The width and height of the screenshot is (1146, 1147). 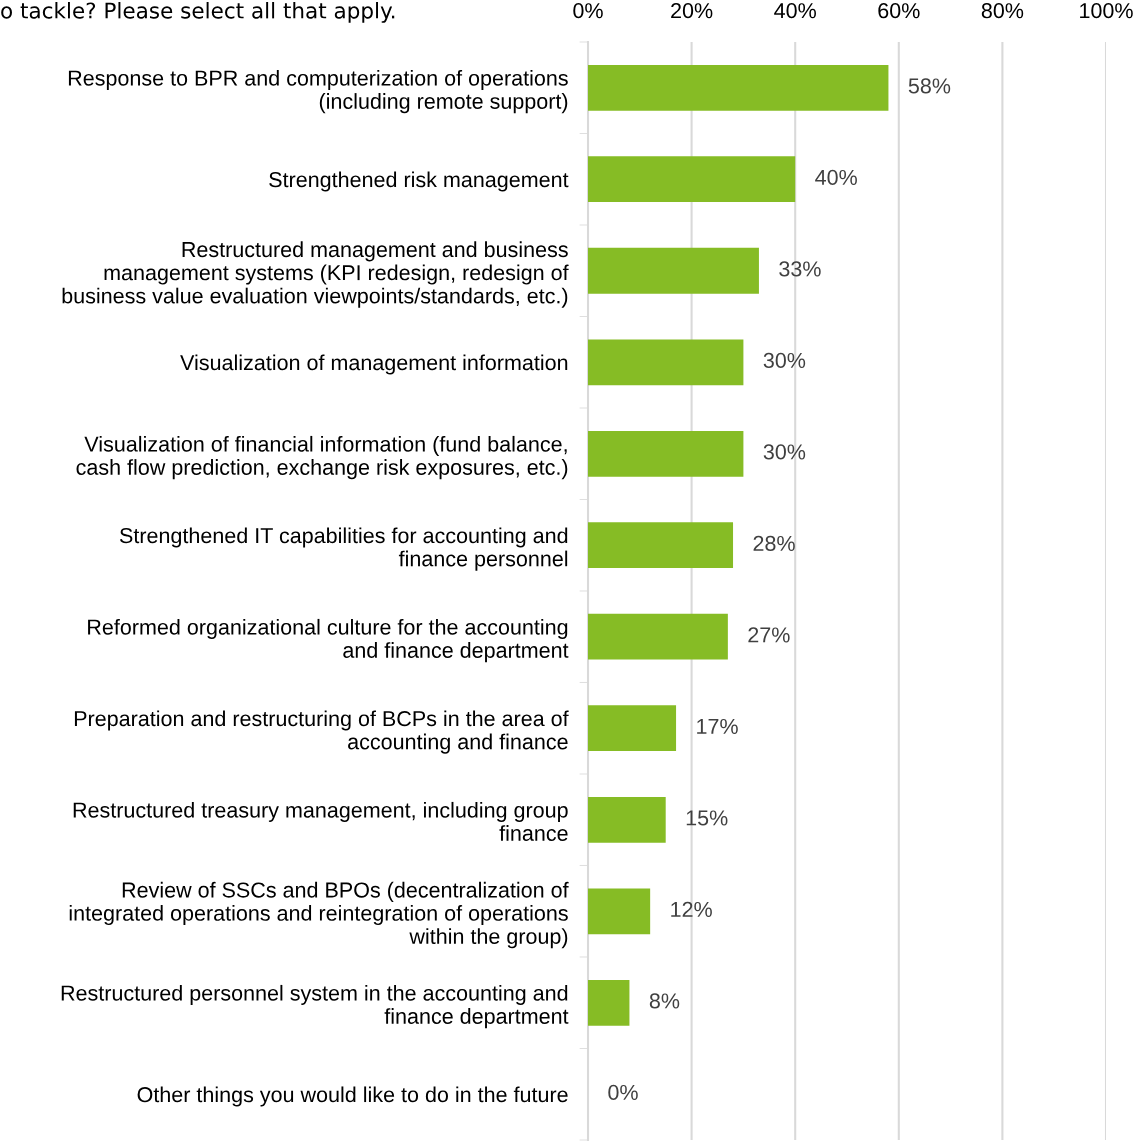 I want to click on x-tick-label: 60%, so click(x=899, y=11).